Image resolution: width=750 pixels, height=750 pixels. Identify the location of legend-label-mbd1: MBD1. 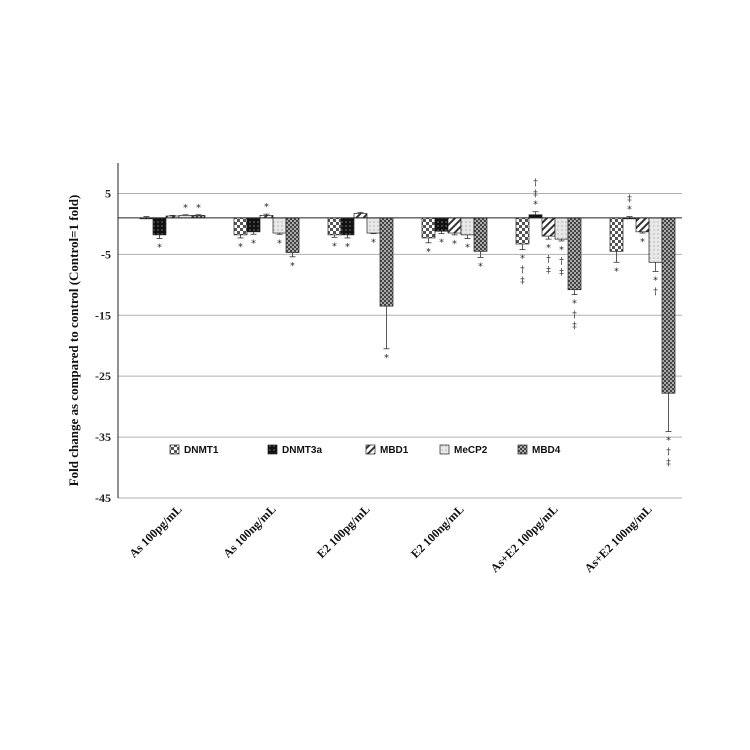
(394, 450).